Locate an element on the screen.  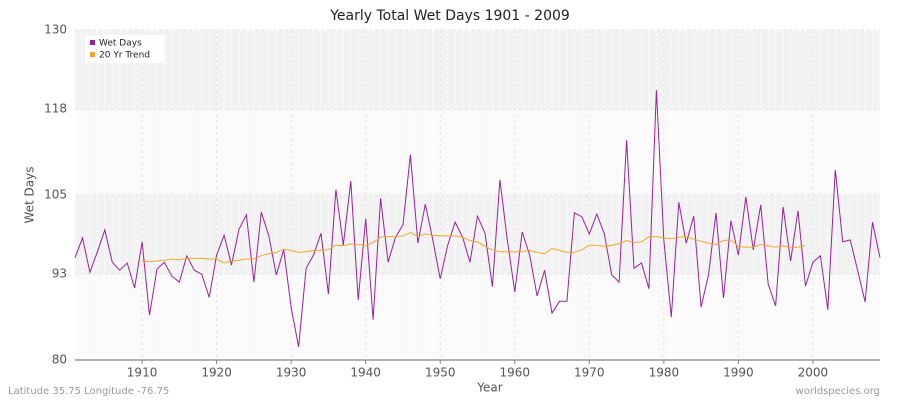
x-tick-label: 1910 is located at coordinates (142, 373).